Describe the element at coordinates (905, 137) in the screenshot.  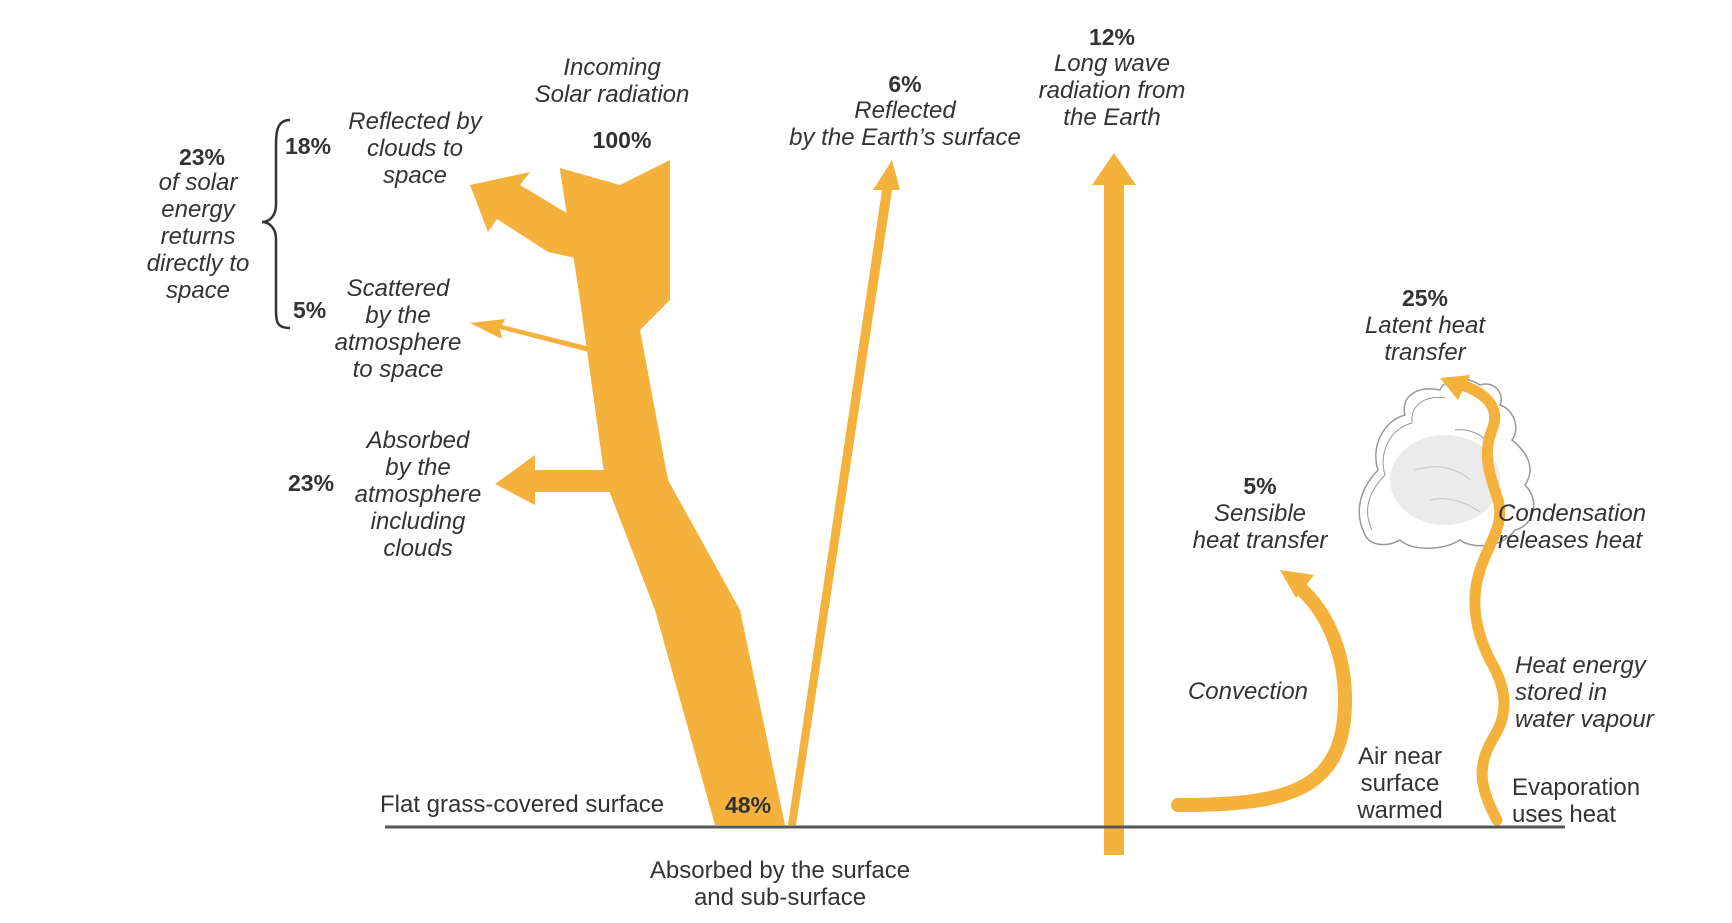
I see `reflected-surface-line2: by the Earth’s surface` at that location.